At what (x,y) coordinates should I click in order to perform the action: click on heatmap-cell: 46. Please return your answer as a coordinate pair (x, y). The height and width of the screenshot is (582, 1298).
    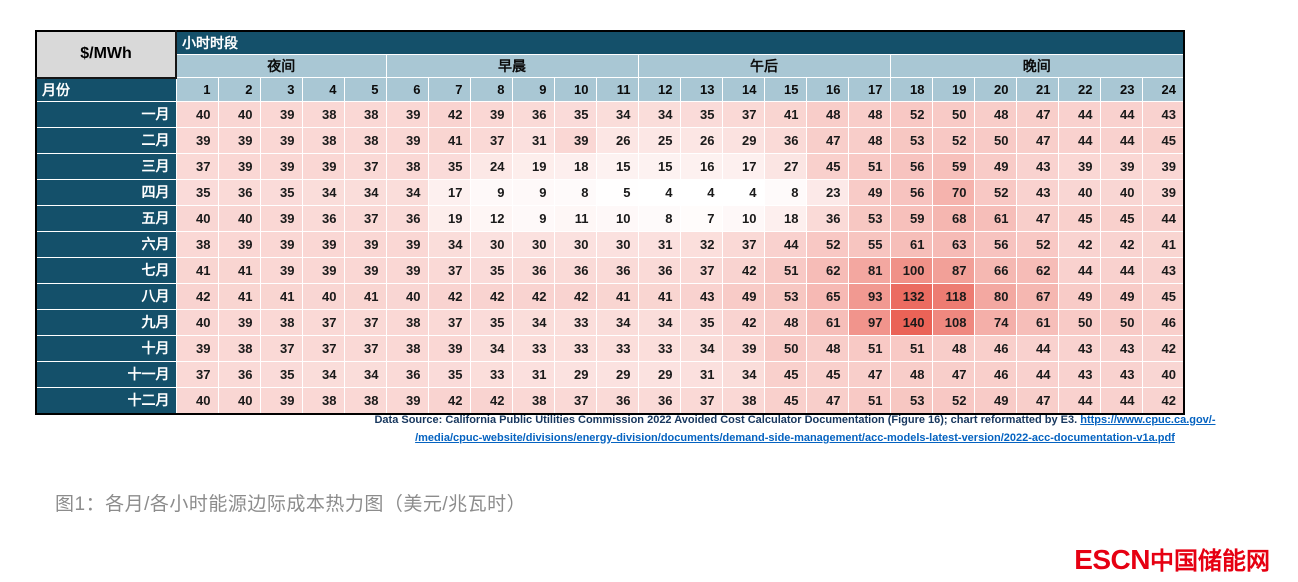
    Looking at the image, I should click on (995, 374).